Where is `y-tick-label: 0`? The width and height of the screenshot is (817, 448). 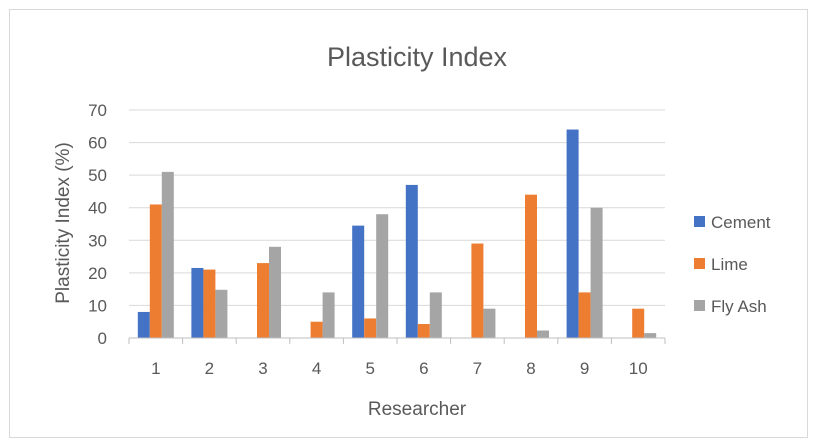
y-tick-label: 0 is located at coordinates (102, 338).